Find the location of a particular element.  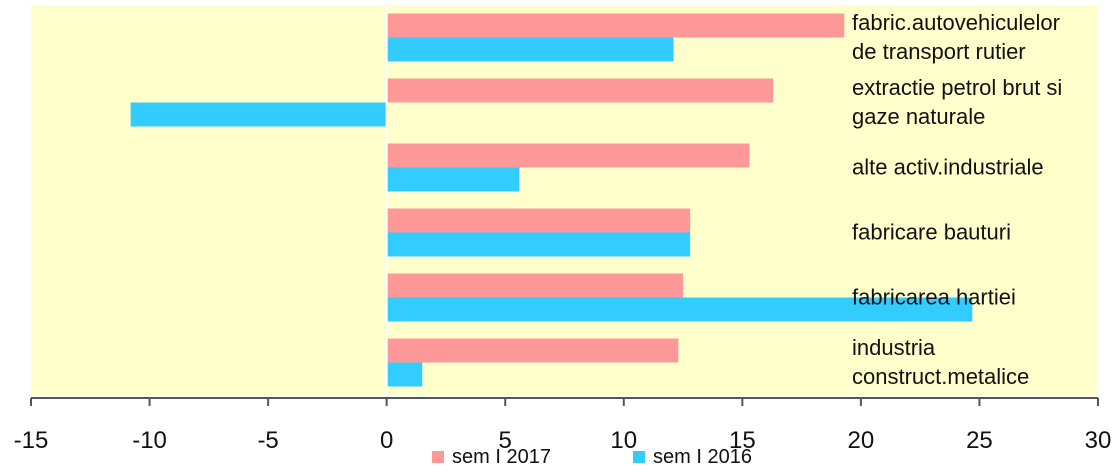

category-label: fabricarea hartiei is located at coordinates (934, 297).